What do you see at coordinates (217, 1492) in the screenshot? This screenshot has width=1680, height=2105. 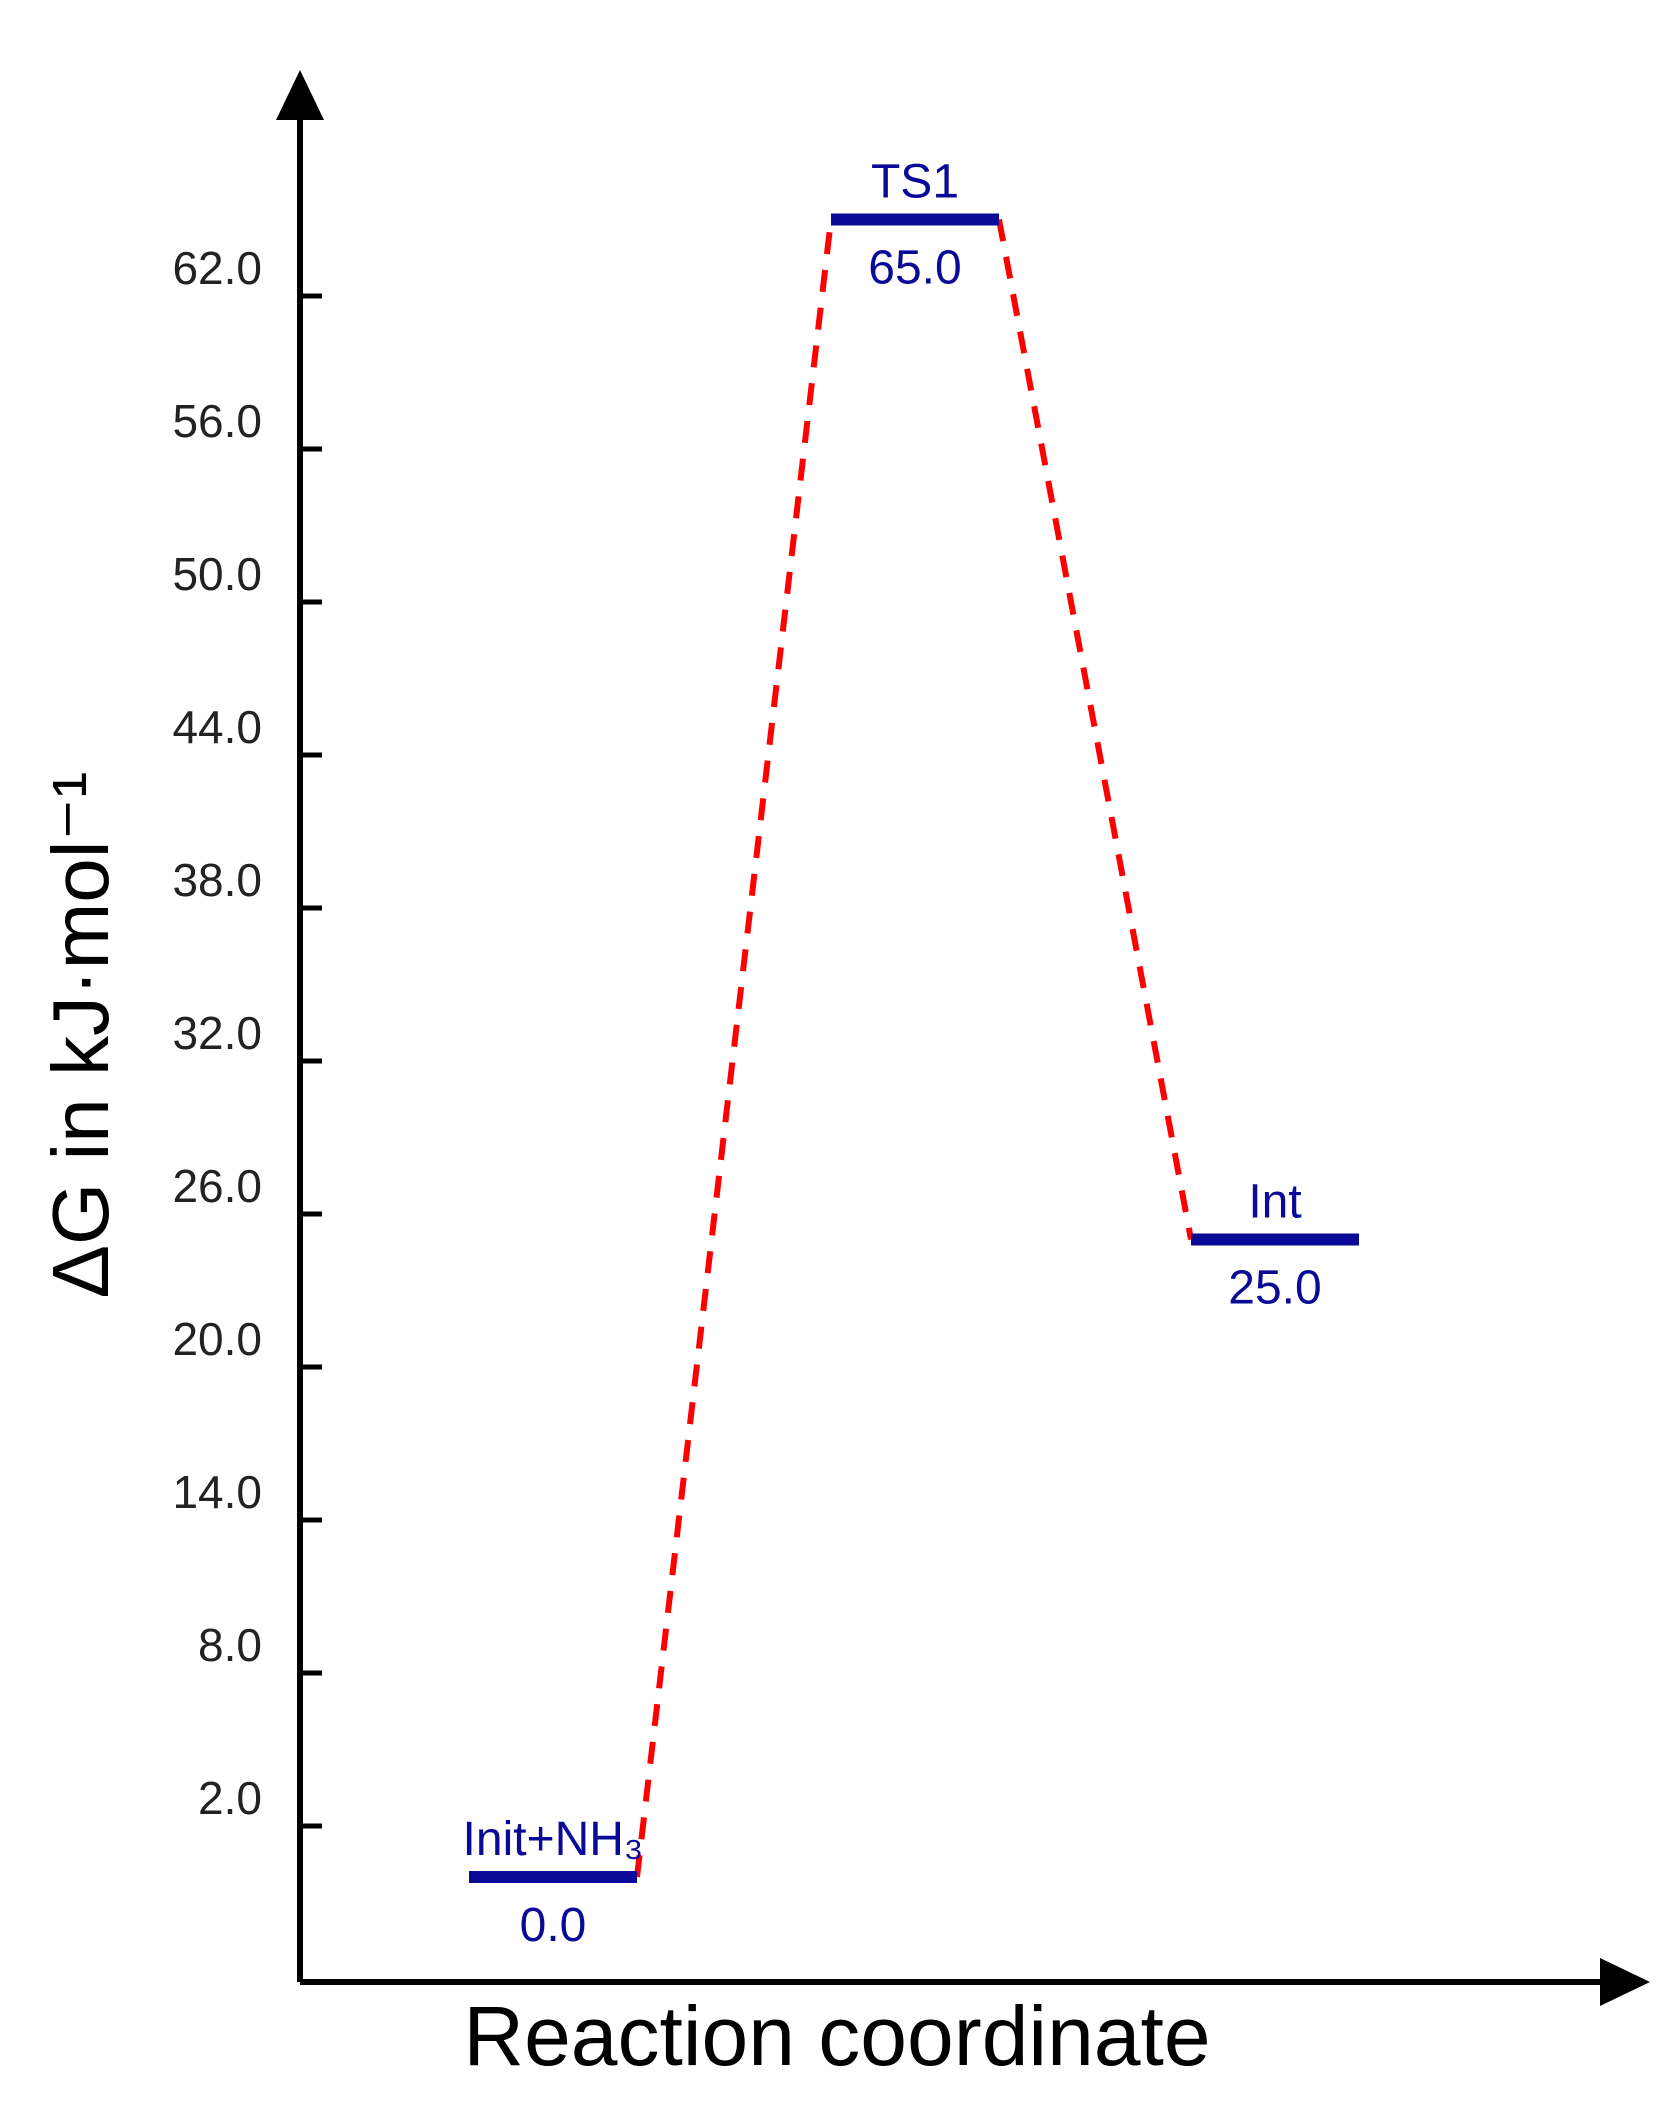 I see `y-tick-label: 14.0` at bounding box center [217, 1492].